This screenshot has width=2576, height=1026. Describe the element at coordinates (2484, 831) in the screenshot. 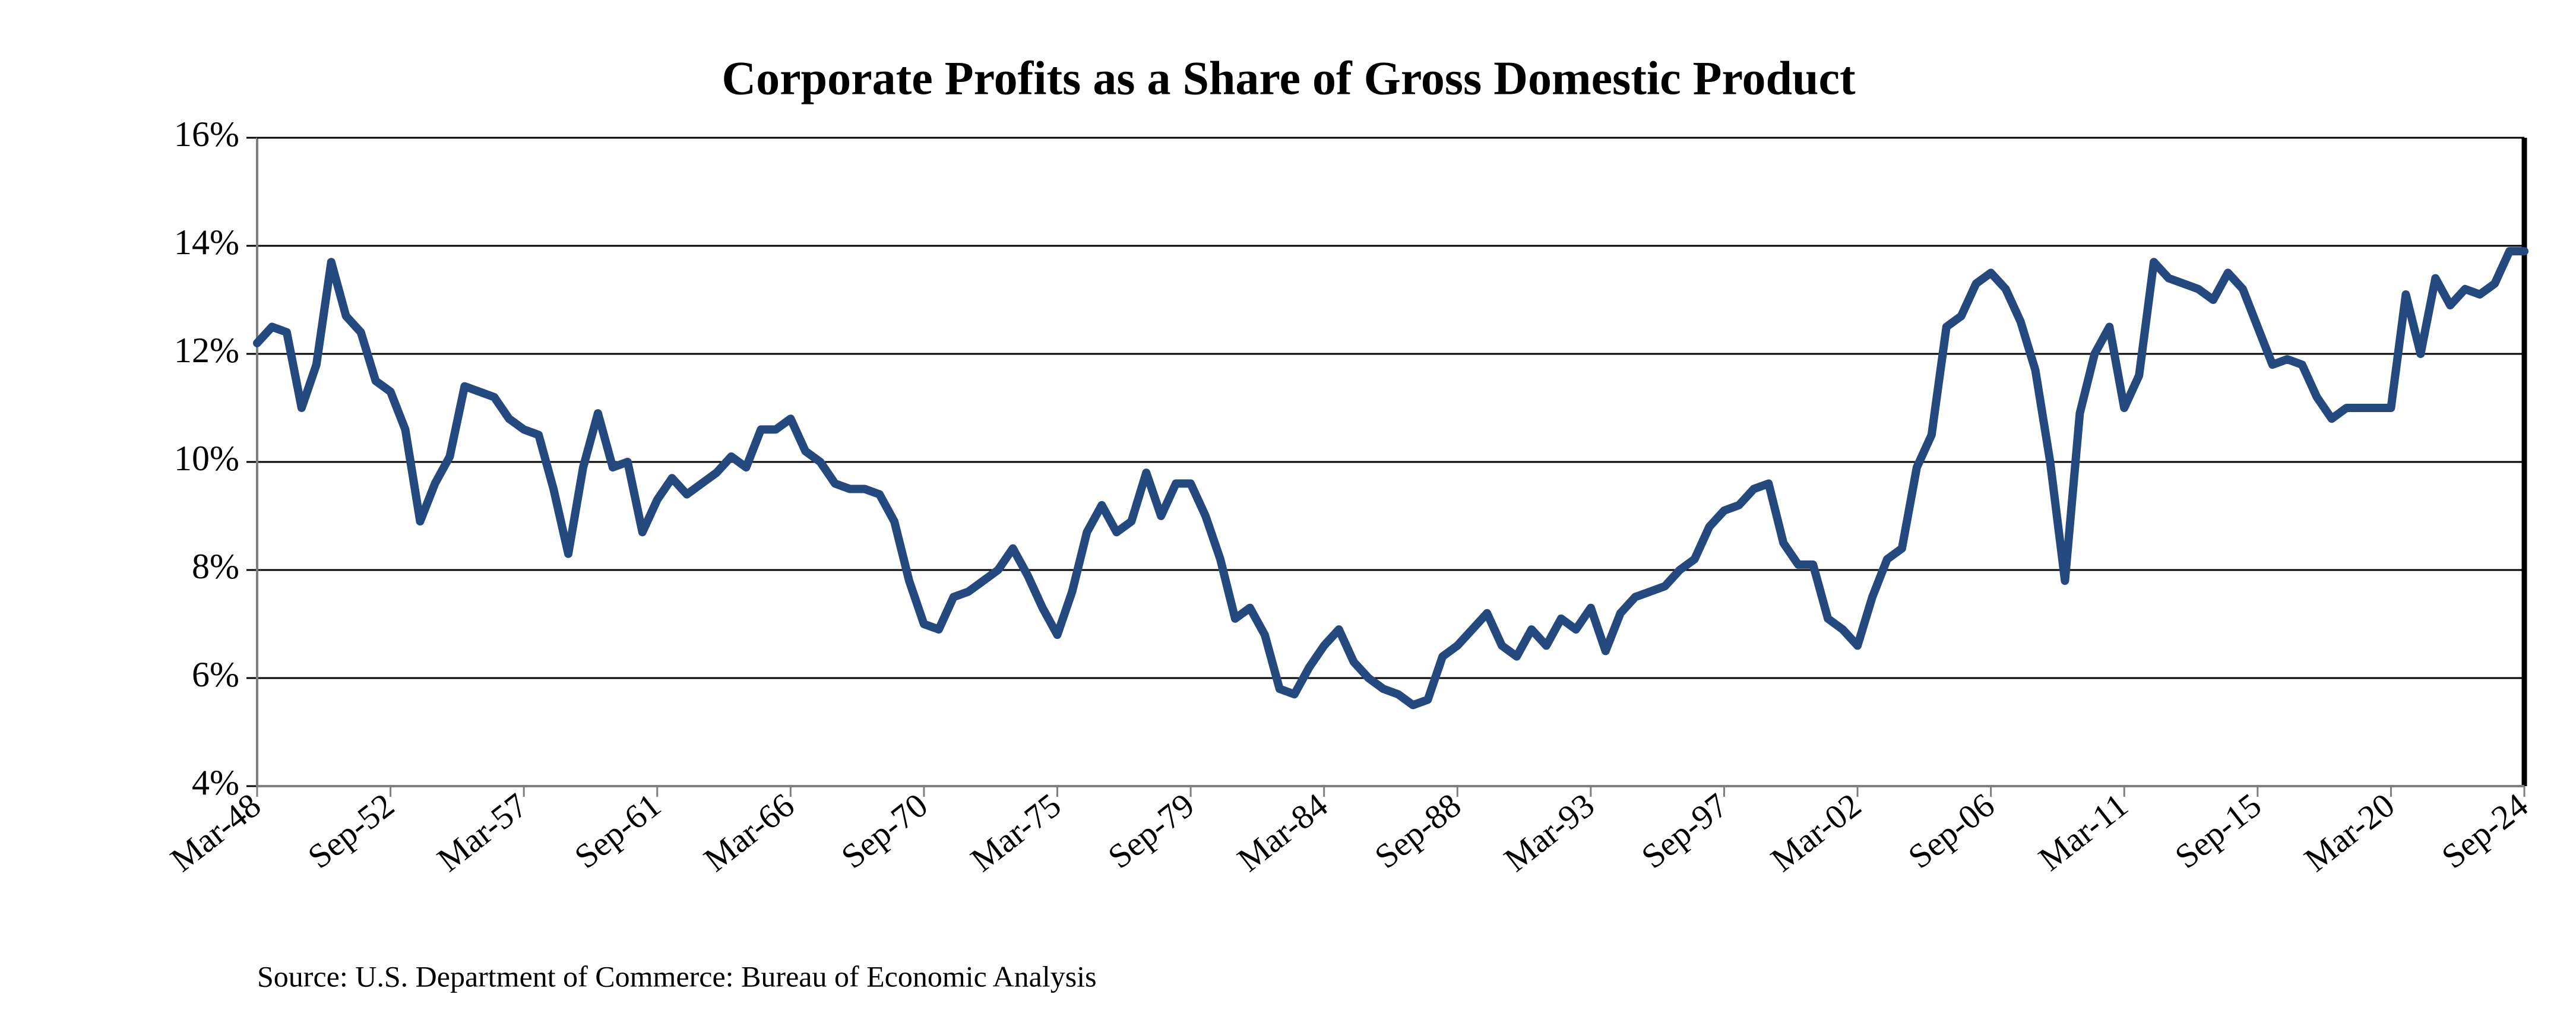

I see `x-tick-label: Sep-24` at that location.